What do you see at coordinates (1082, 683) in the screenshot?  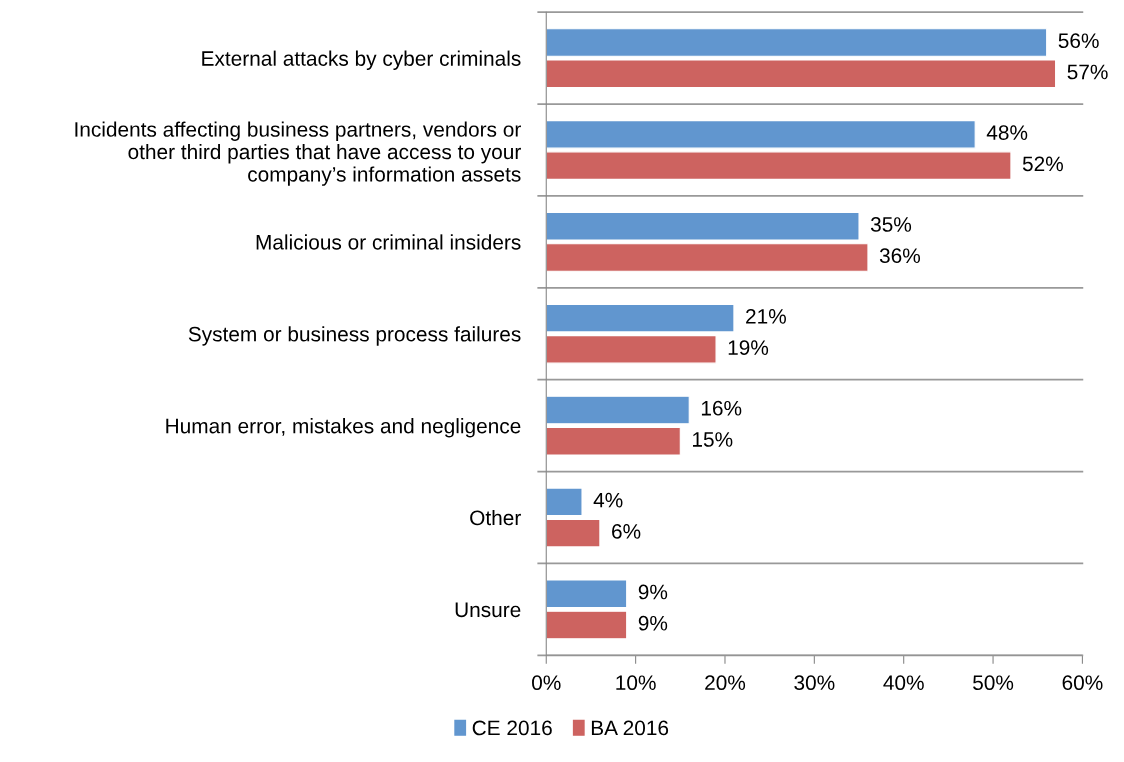 I see `x-tick-label: 60%` at bounding box center [1082, 683].